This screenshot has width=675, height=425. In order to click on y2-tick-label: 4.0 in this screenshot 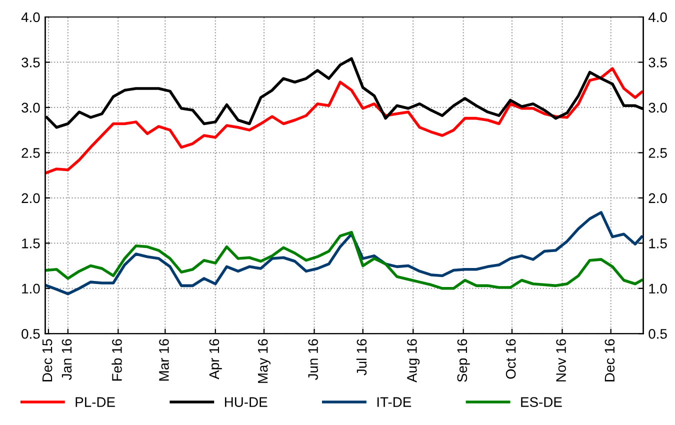, I will do `click(657, 17)`.